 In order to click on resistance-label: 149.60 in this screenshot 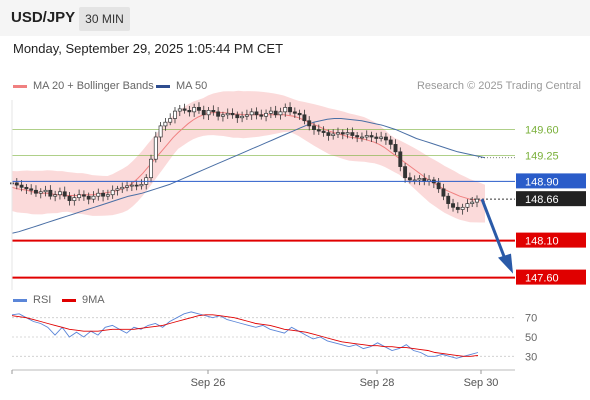, I will do `click(542, 131)`.